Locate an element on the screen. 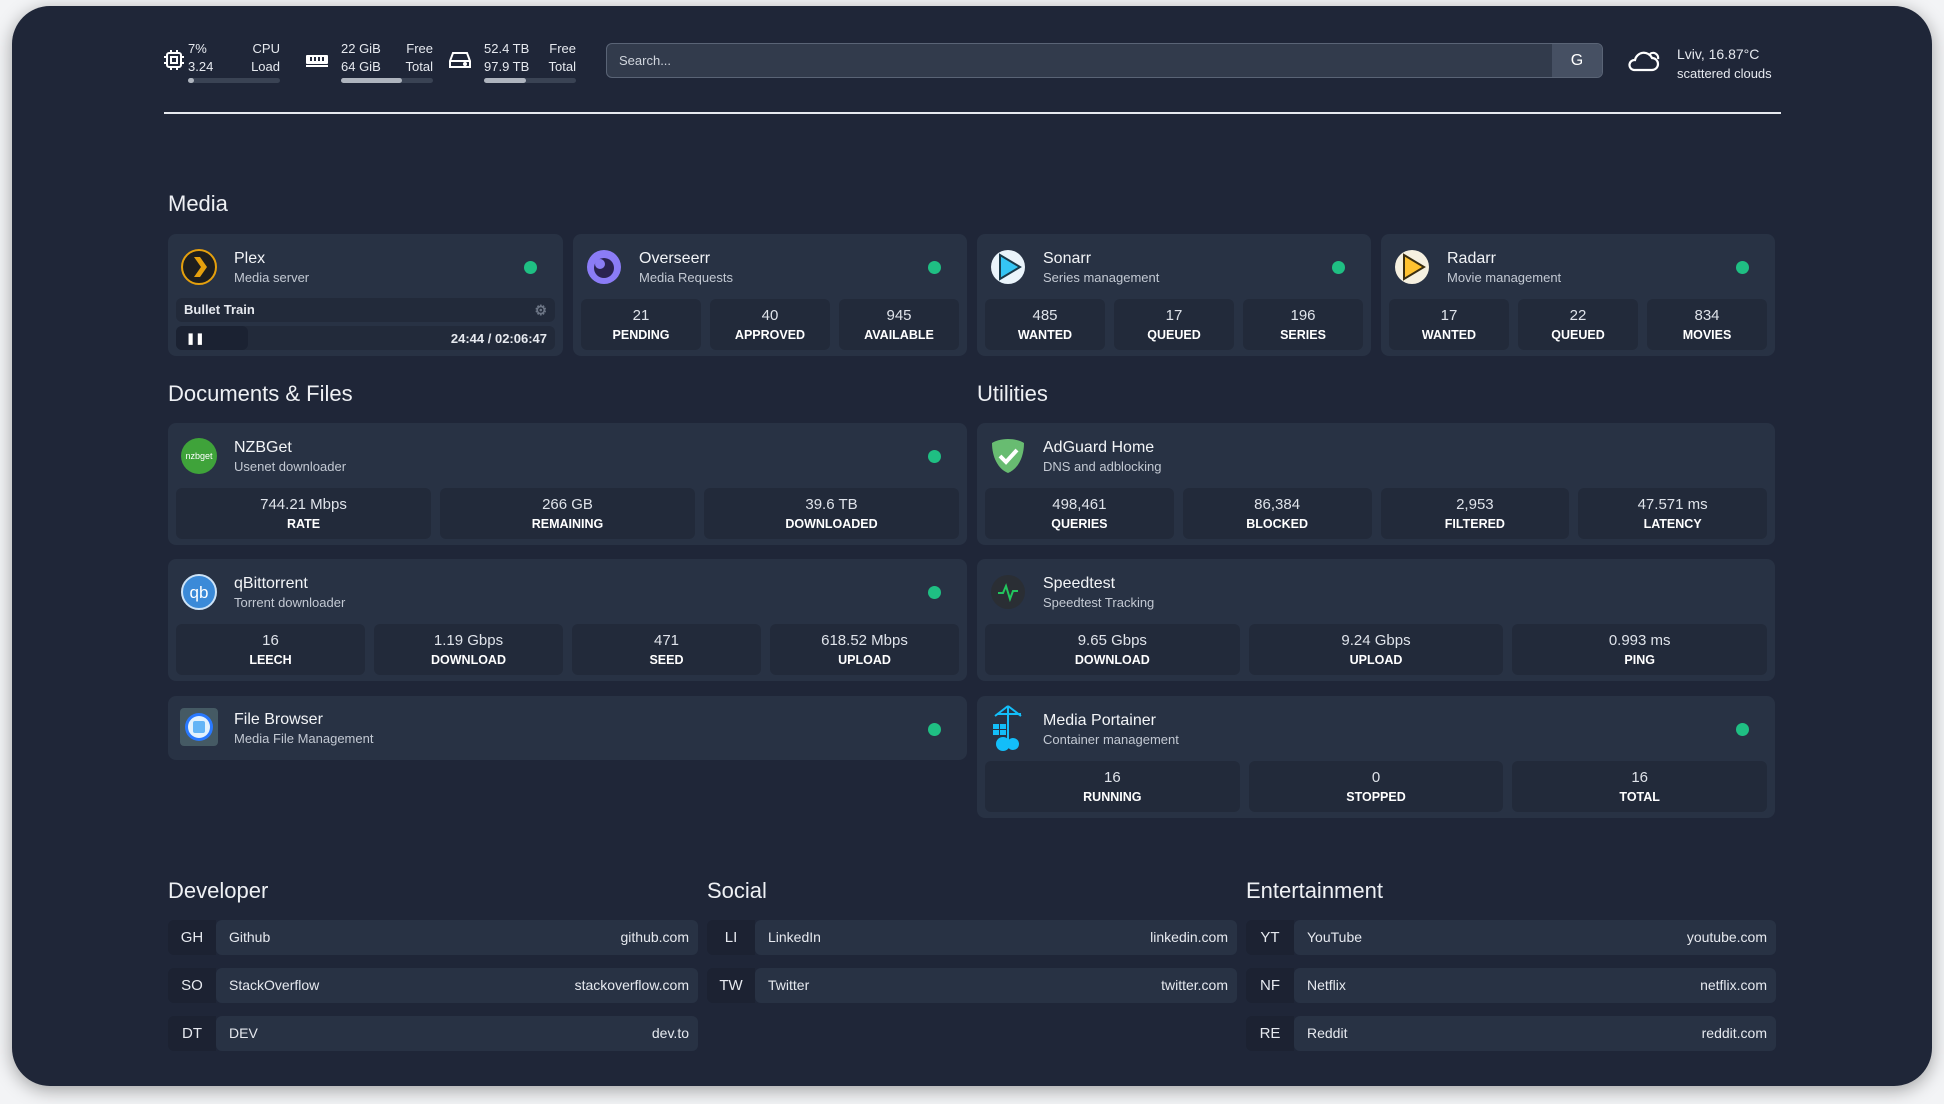  bookmark-linkedin: LI LinkedIn linkedin.com is located at coordinates (972, 937).